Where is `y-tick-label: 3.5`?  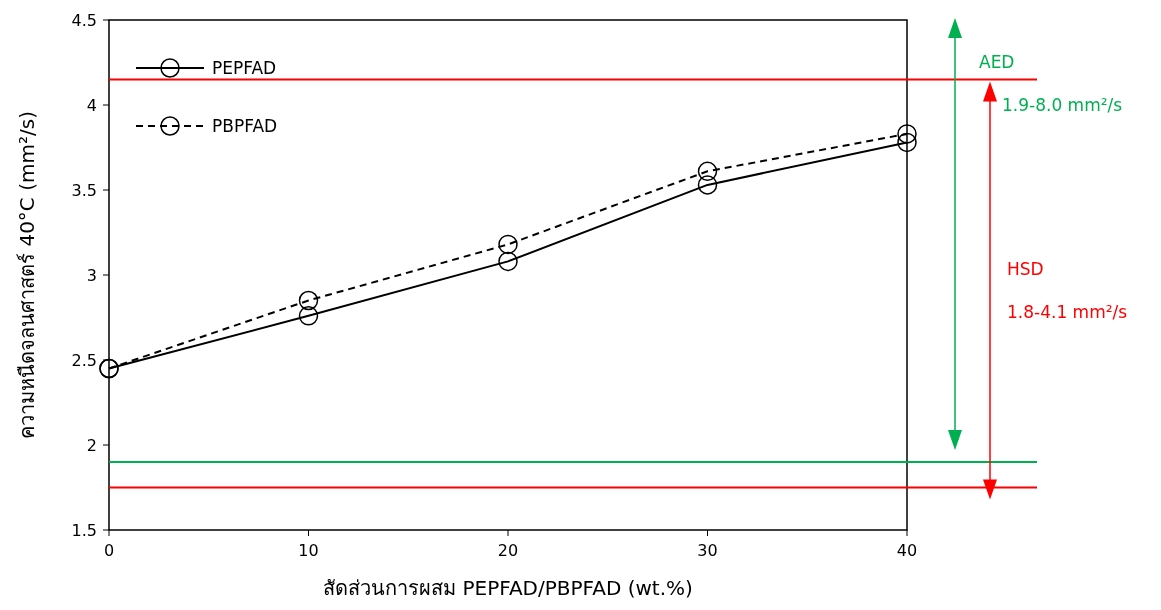 y-tick-label: 3.5 is located at coordinates (84, 190).